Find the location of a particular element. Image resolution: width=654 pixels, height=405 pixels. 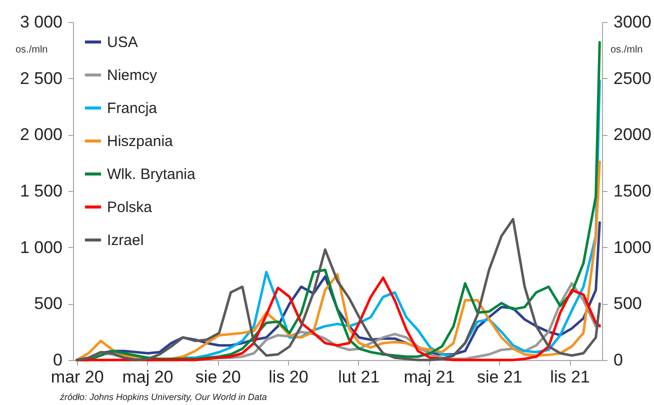

legend-label: USA is located at coordinates (122, 42).